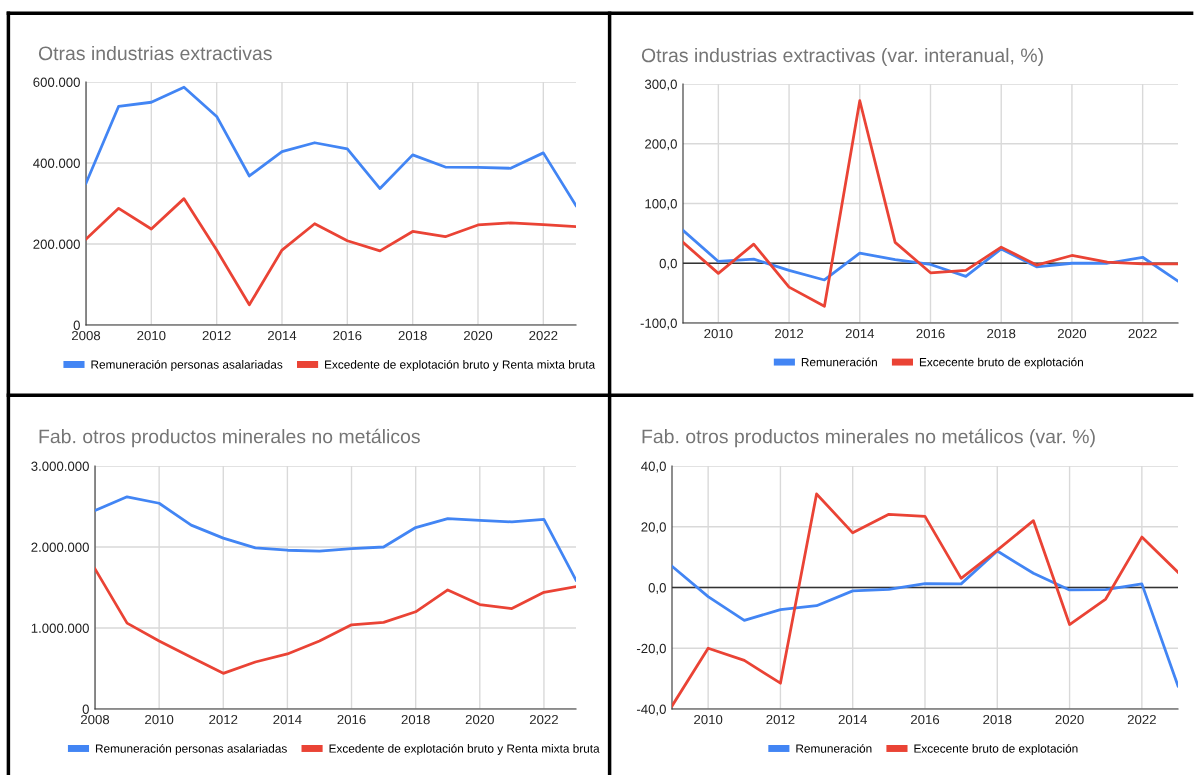 Image resolution: width=1200 pixels, height=775 pixels. Describe the element at coordinates (653, 467) in the screenshot. I see `y-tick-label: 40,0` at that location.